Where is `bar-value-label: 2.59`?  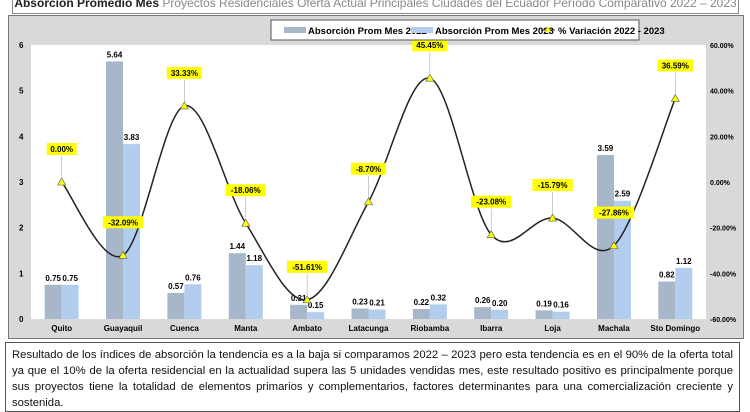 bar-value-label: 2.59 is located at coordinates (623, 194).